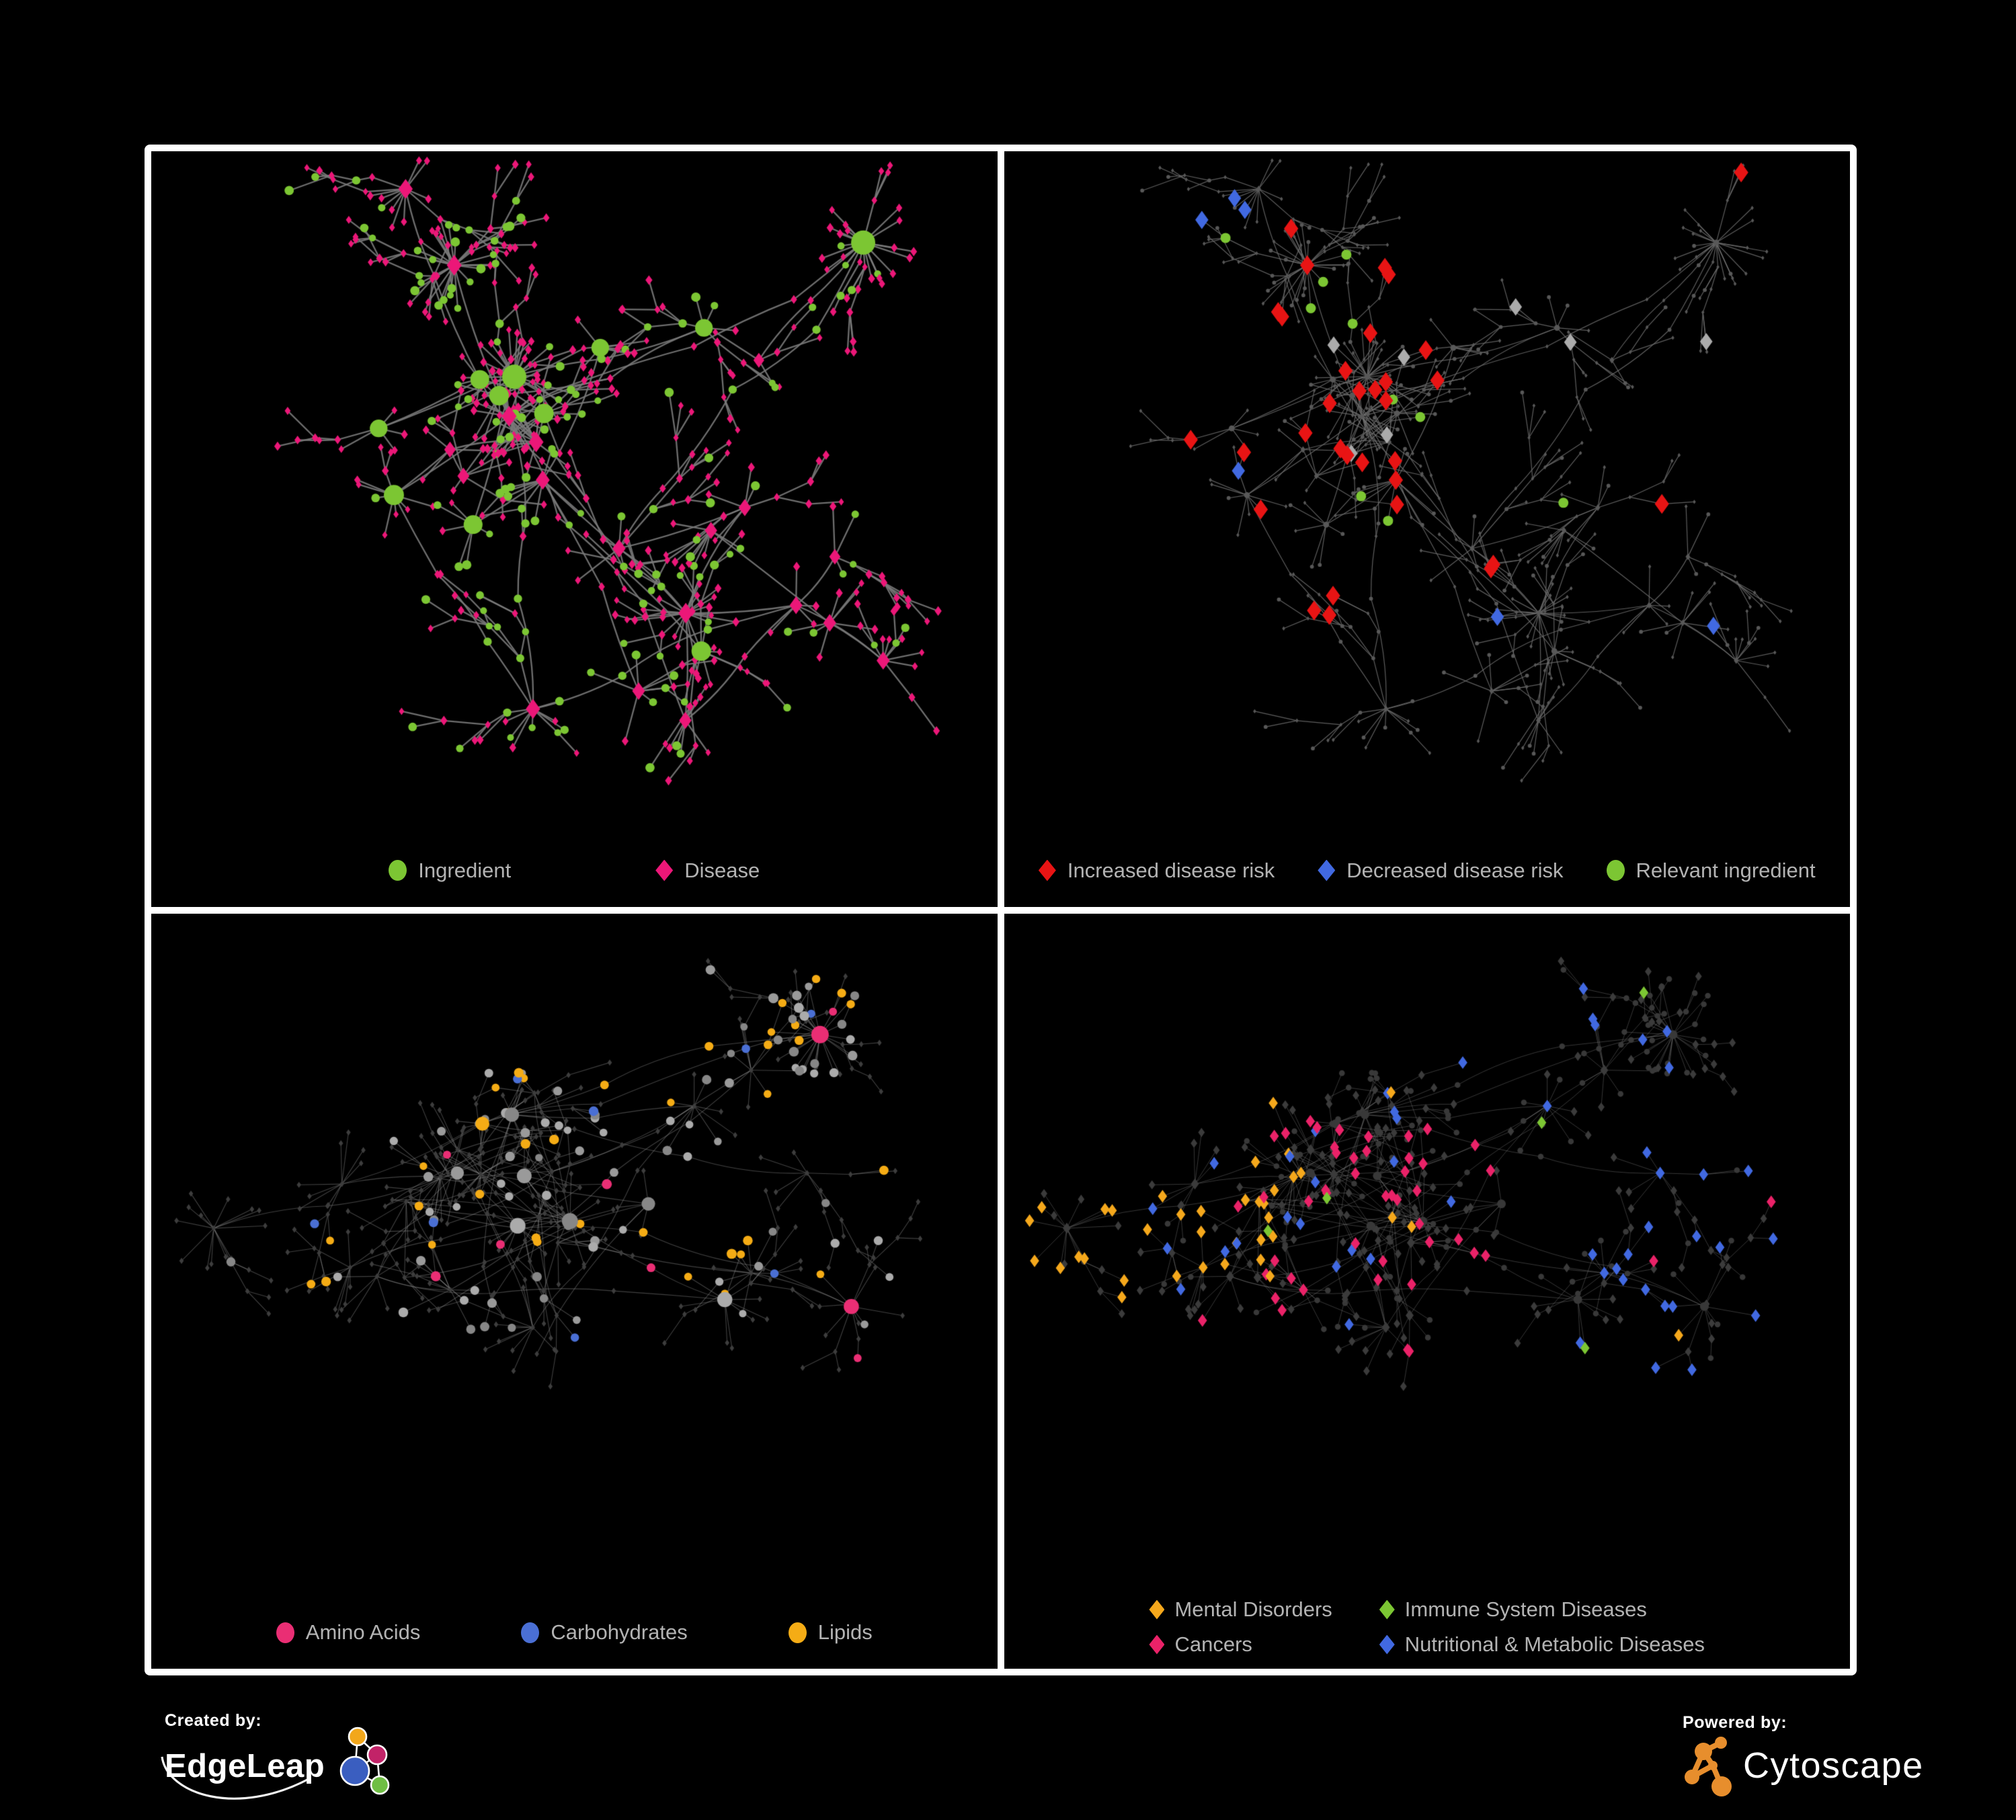 The width and height of the screenshot is (2016, 1820). What do you see at coordinates (1047, 870) in the screenshot?
I see `increased-risk-diamond-icon` at bounding box center [1047, 870].